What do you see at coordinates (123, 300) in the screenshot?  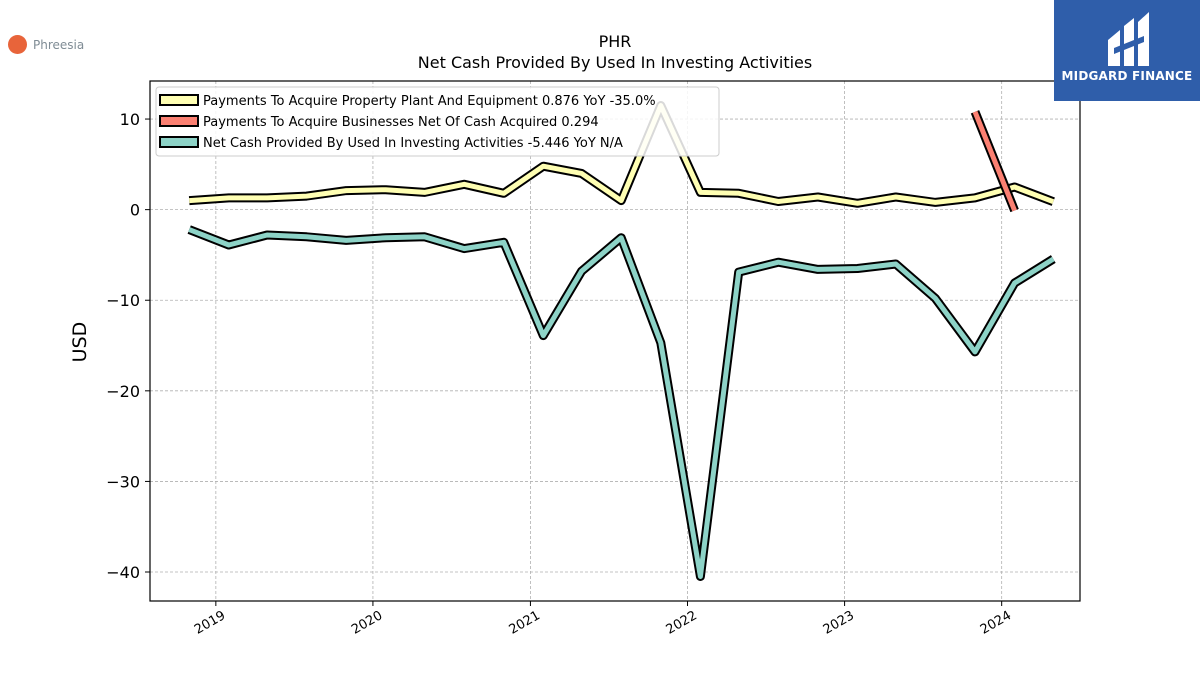 I see `y-tick-label: −10` at bounding box center [123, 300].